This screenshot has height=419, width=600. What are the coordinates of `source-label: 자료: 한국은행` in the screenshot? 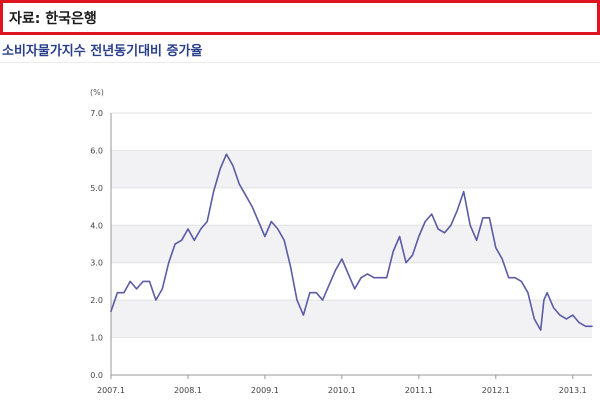 It's located at (53, 19).